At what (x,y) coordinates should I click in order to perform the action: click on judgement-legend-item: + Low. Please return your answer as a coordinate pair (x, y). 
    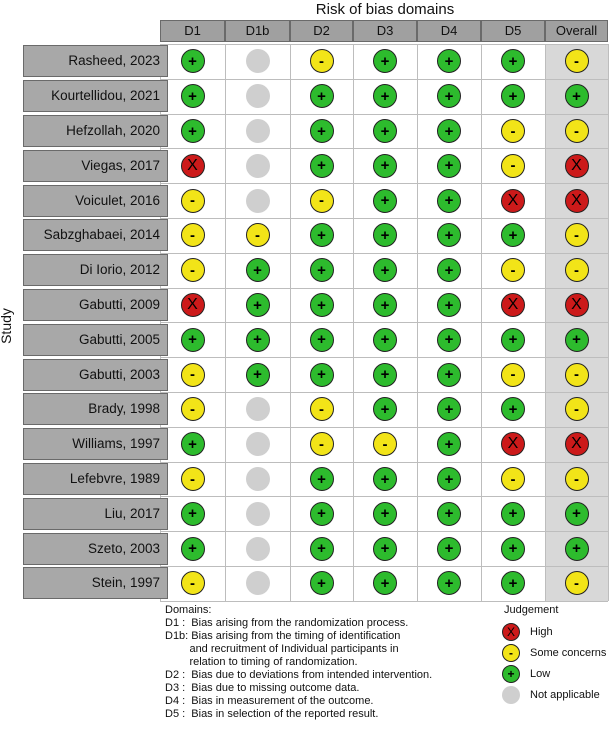
    Looking at the image, I should click on (526, 674).